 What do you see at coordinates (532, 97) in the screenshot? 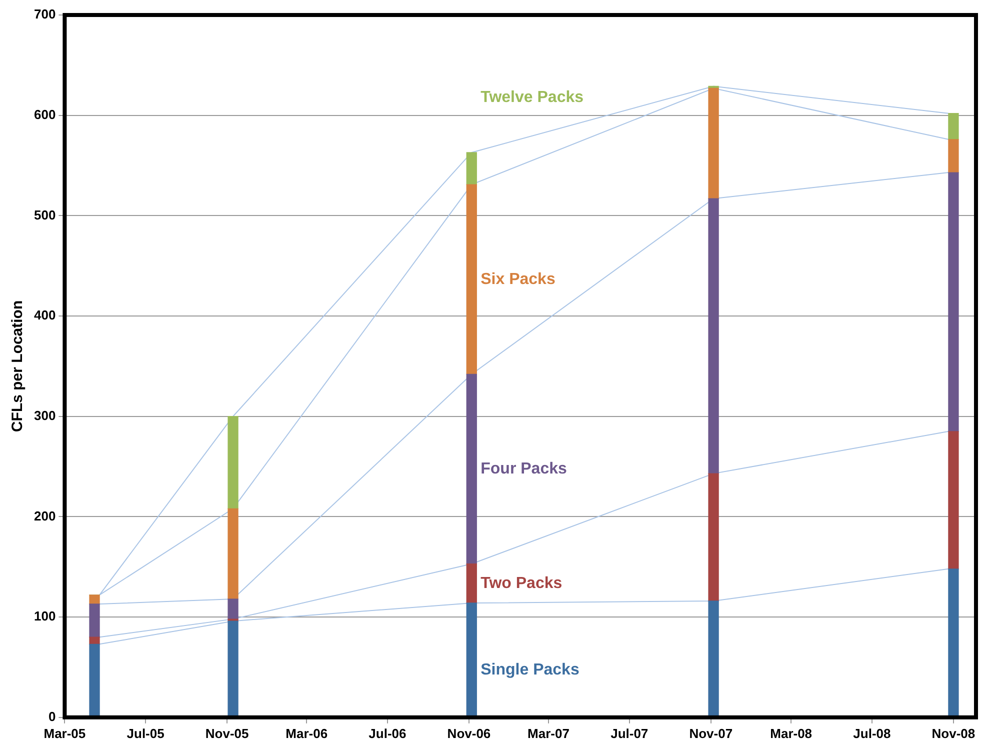
I see `text: Twelve Packs` at bounding box center [532, 97].